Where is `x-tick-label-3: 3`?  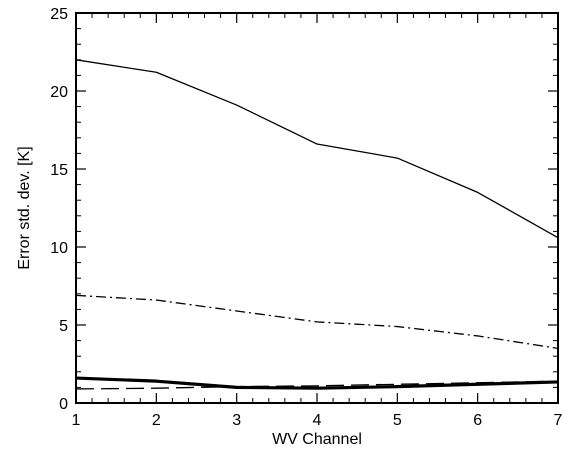
x-tick-label-3: 3 is located at coordinates (236, 420).